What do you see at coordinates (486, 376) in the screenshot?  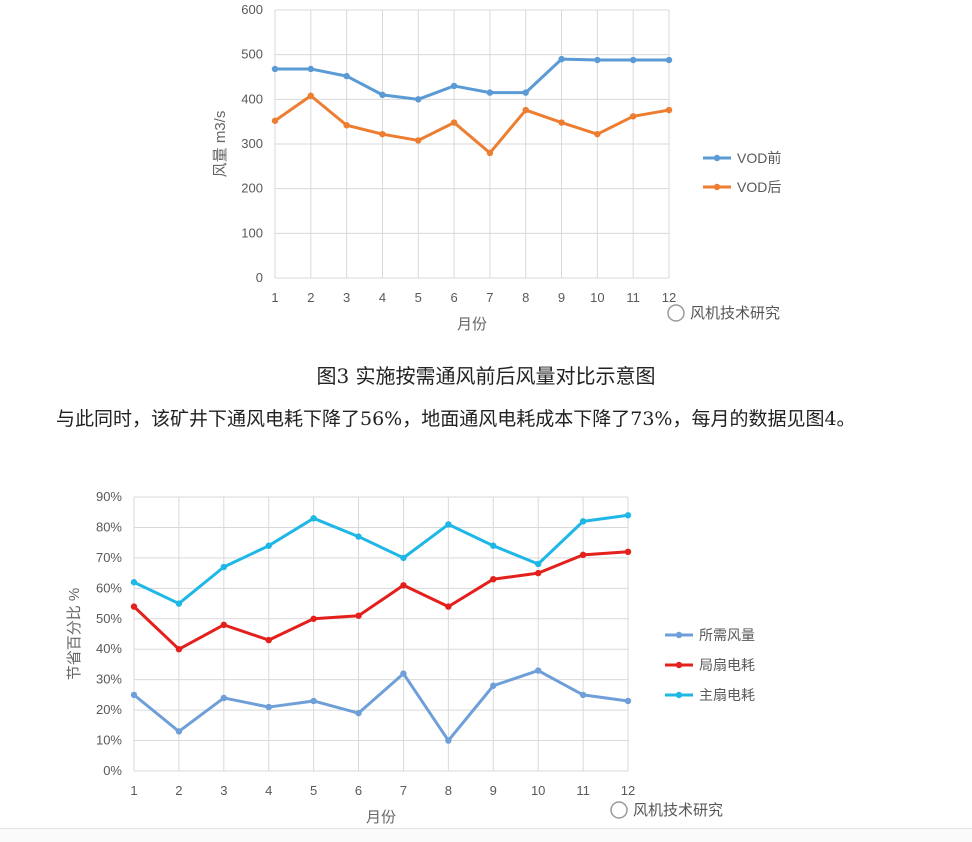 I see `figure-caption: 图3 实施按需通风前后风量对比示意图` at bounding box center [486, 376].